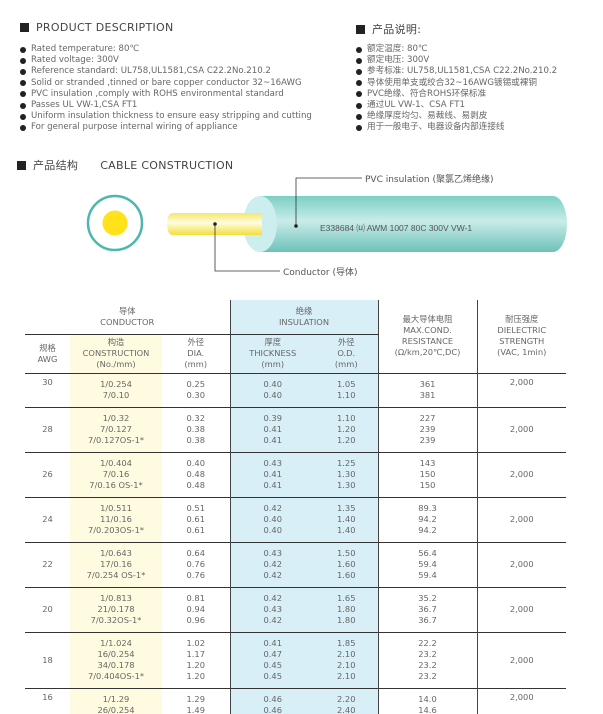 The height and width of the screenshot is (714, 603). Describe the element at coordinates (116, 429) in the screenshot. I see `cell-construction: 1/0.32 7/0.127 7/0.127OS-1*` at that location.